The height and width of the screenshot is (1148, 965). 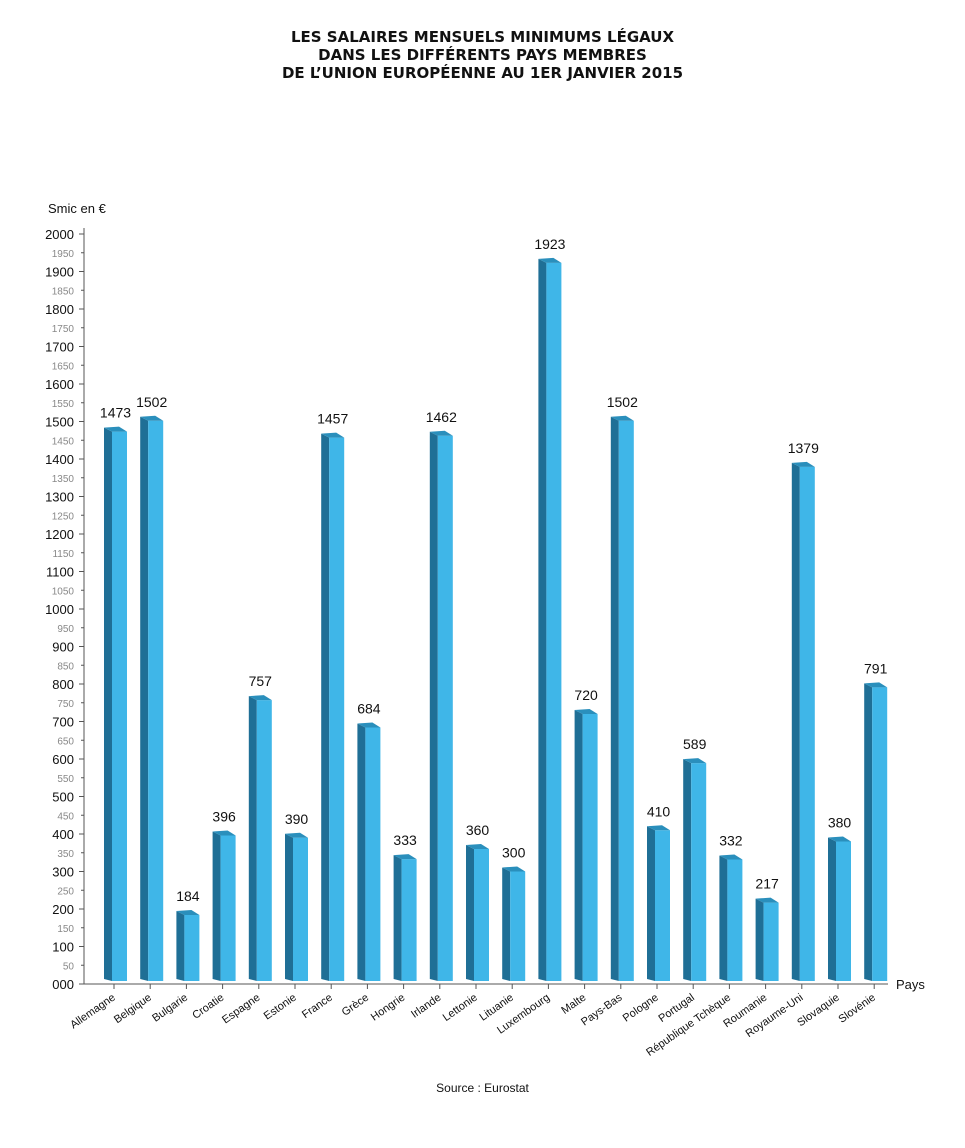 What do you see at coordinates (63, 254) in the screenshot?
I see `y-minor-tick-label: 1950` at bounding box center [63, 254].